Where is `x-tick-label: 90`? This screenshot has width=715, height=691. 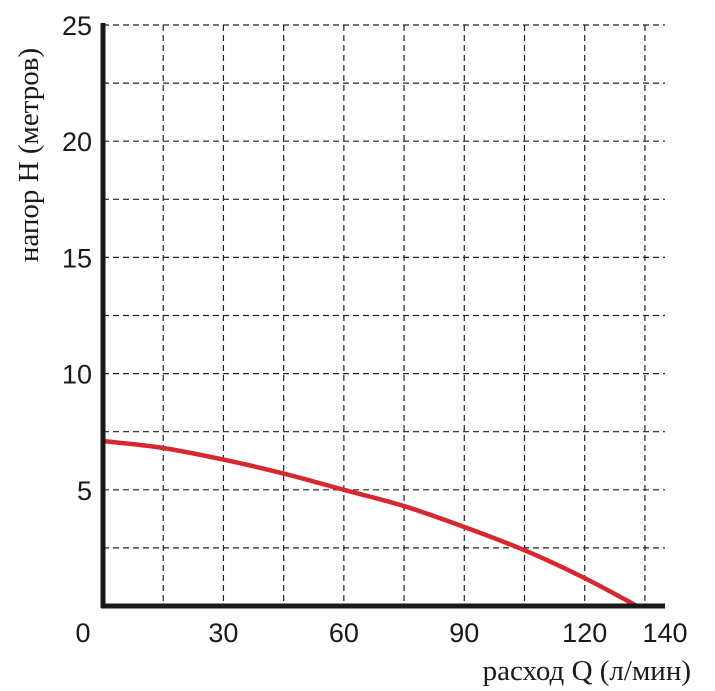
x-tick-label: 90 is located at coordinates (464, 633).